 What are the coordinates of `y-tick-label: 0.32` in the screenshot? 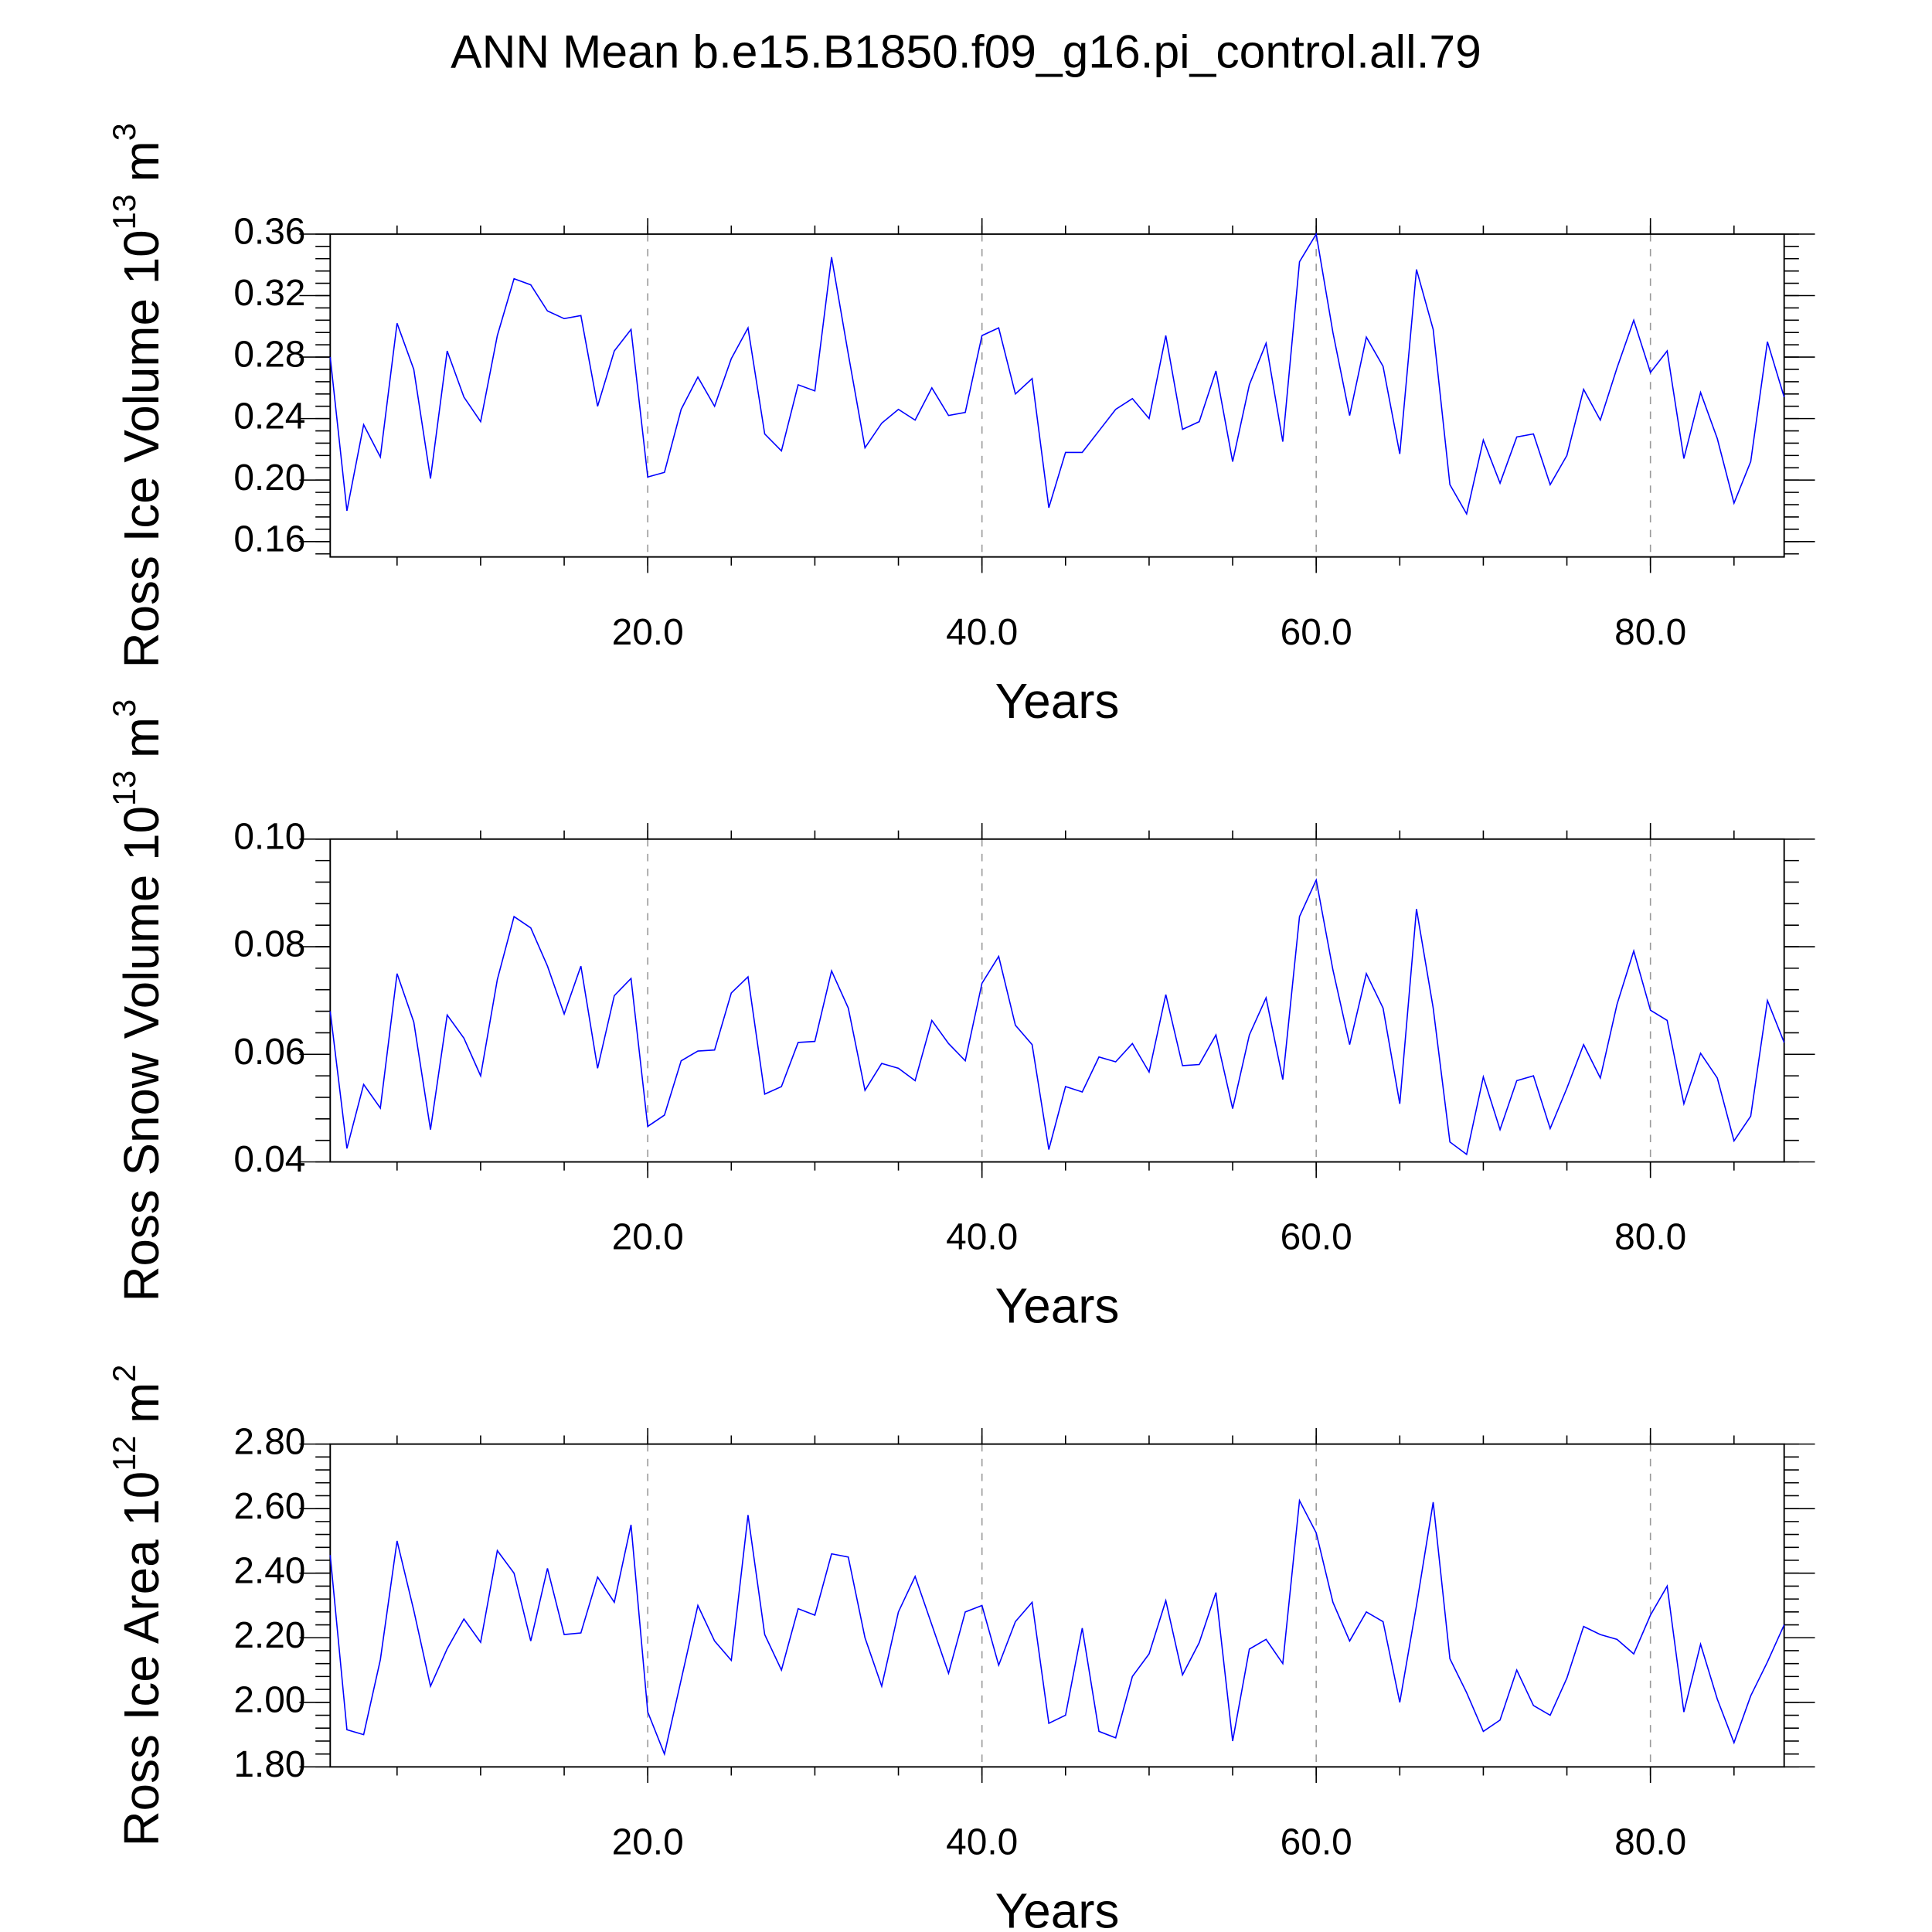 It's located at (269, 294).